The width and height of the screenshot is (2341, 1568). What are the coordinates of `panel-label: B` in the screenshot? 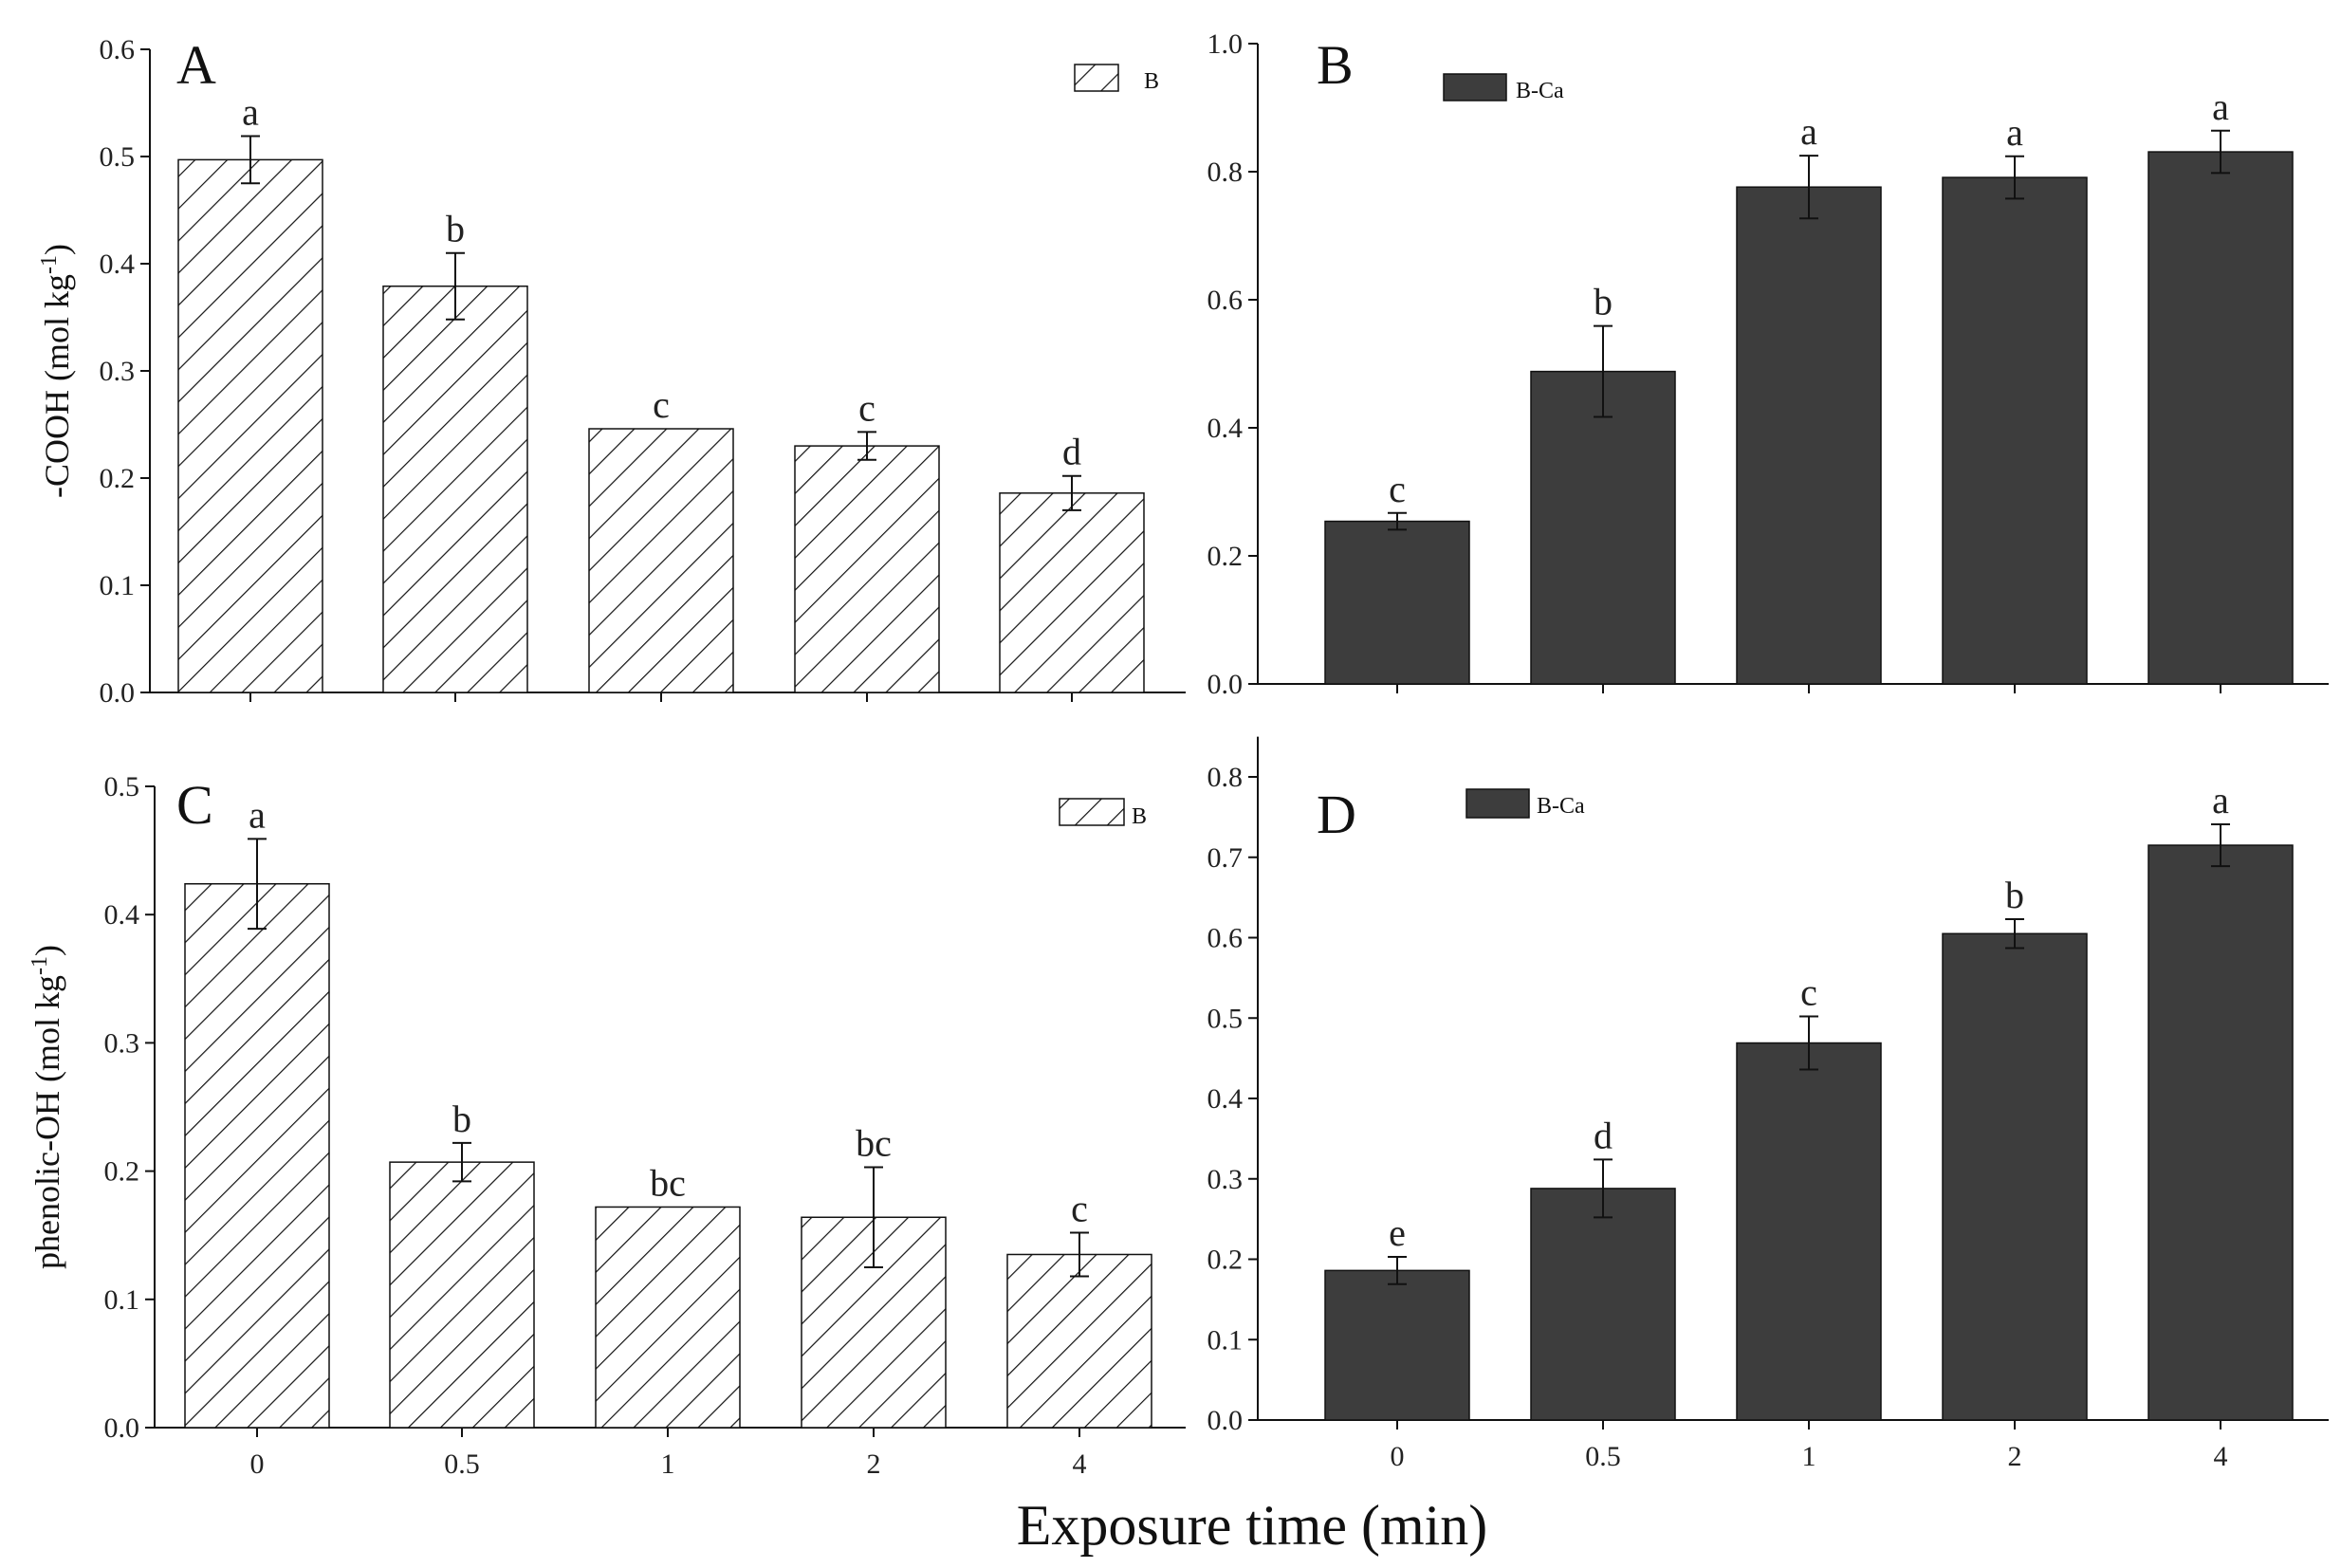 It's located at (1335, 65).